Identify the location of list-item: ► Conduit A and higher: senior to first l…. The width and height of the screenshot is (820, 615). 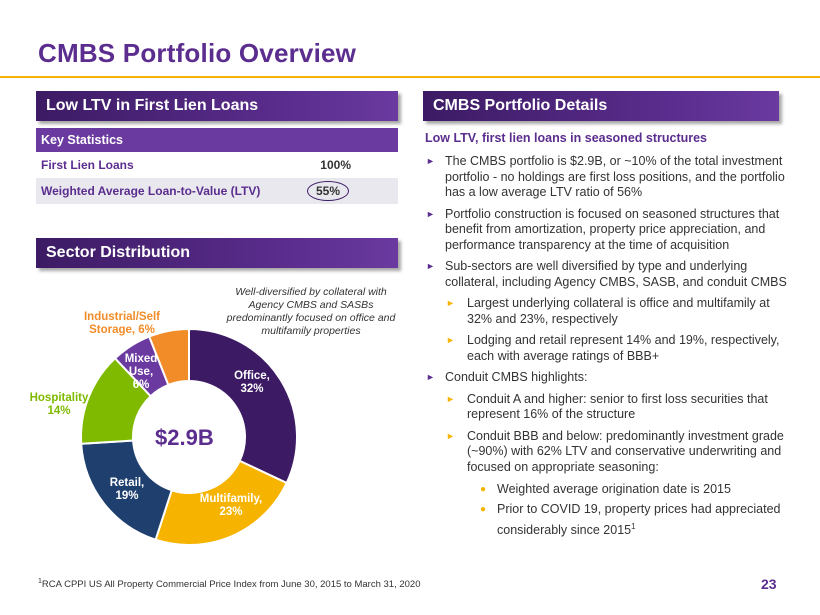
(610, 407).